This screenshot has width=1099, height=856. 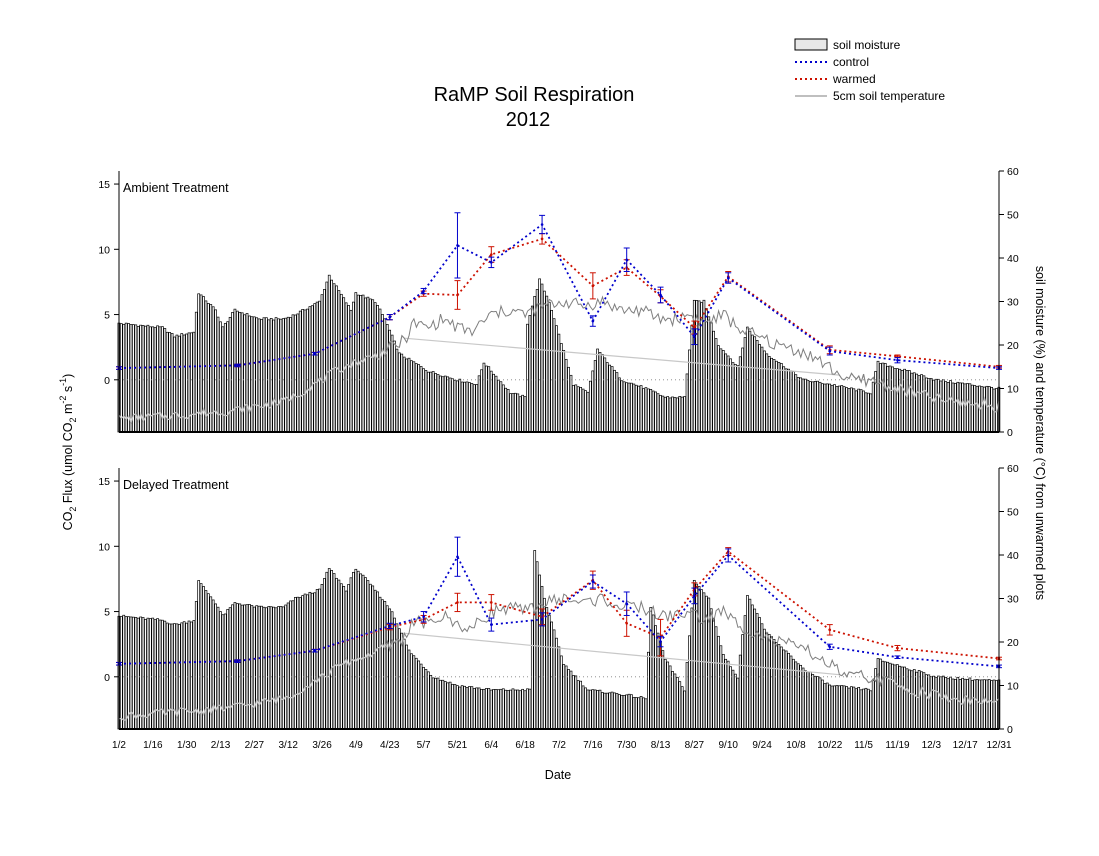 What do you see at coordinates (889, 96) in the screenshot?
I see `legend-label: 5cm soil temperature` at bounding box center [889, 96].